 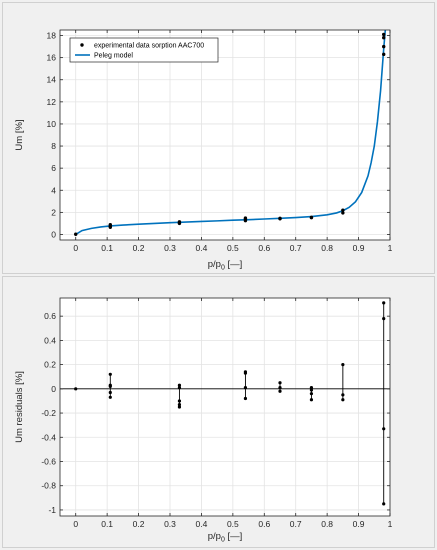 I want to click on y-tick-label: 0.6, so click(x=50, y=316).